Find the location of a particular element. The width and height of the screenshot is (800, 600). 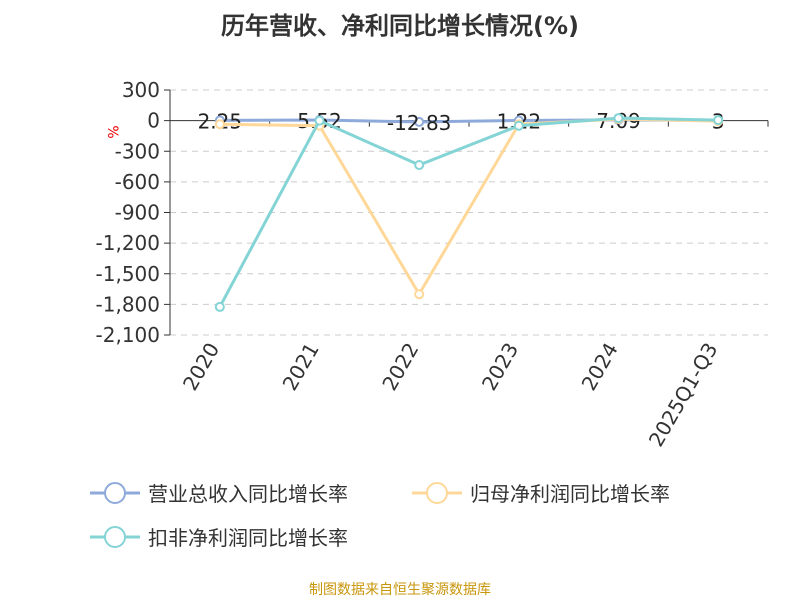

y-tick-label: 300 is located at coordinates (141, 90).